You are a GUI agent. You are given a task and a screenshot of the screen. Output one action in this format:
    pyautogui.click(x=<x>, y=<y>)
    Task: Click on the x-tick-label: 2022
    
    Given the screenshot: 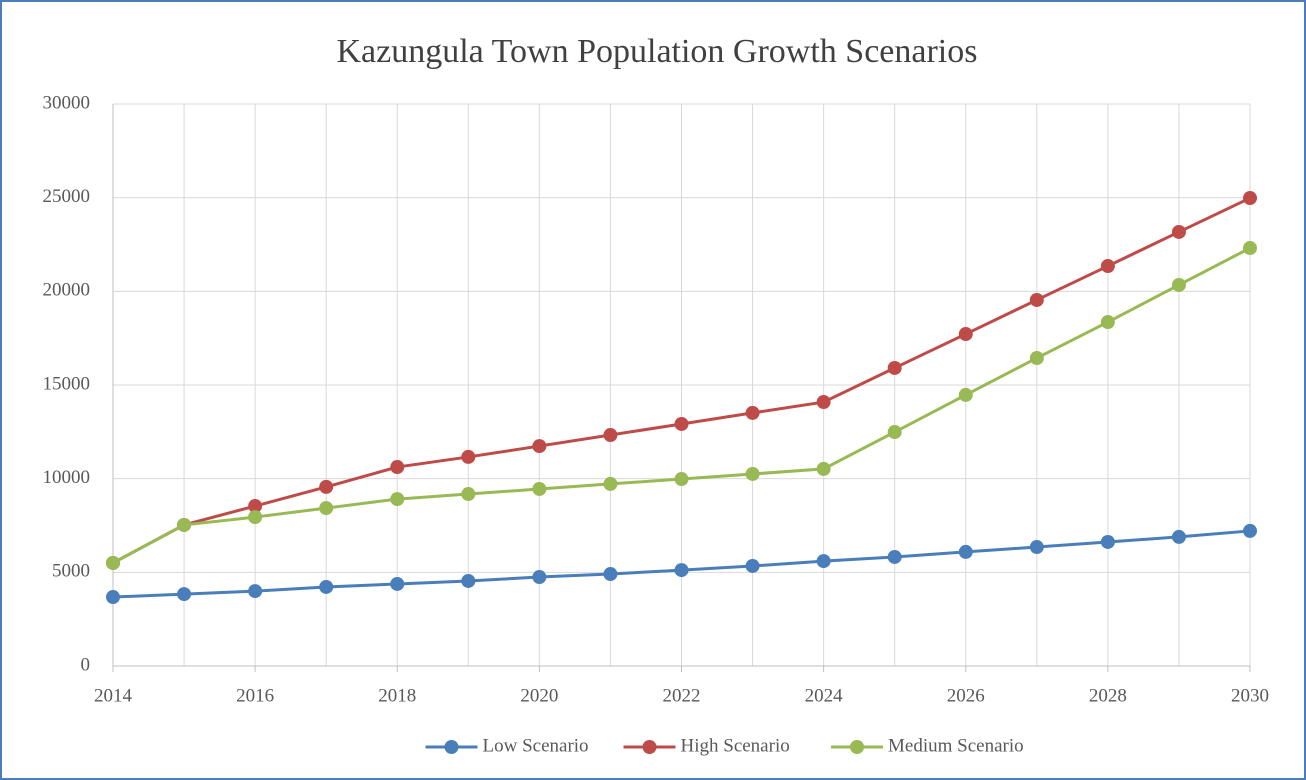 What is the action you would take?
    pyautogui.click(x=682, y=695)
    